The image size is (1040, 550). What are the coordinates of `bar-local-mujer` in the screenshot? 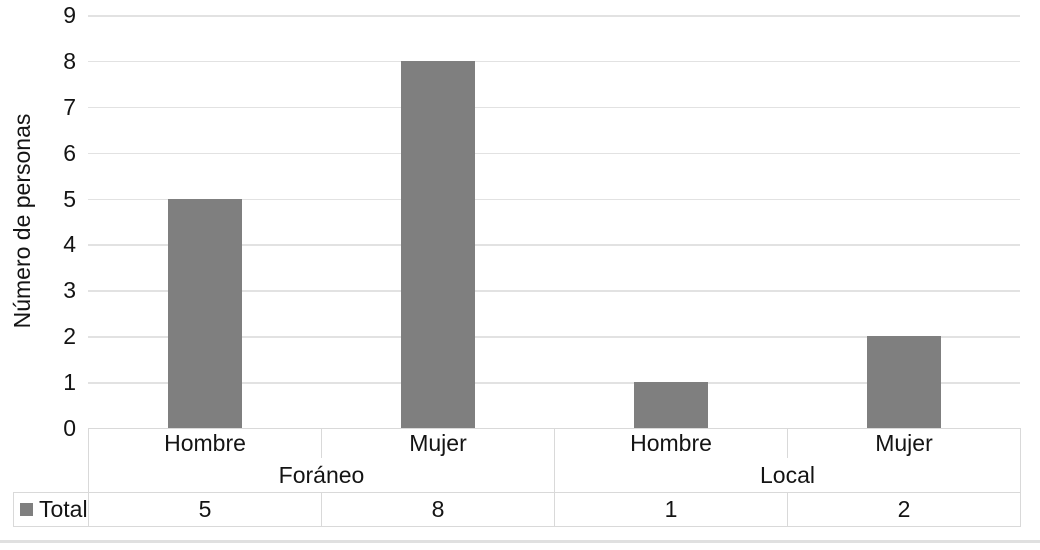 It's located at (903, 382).